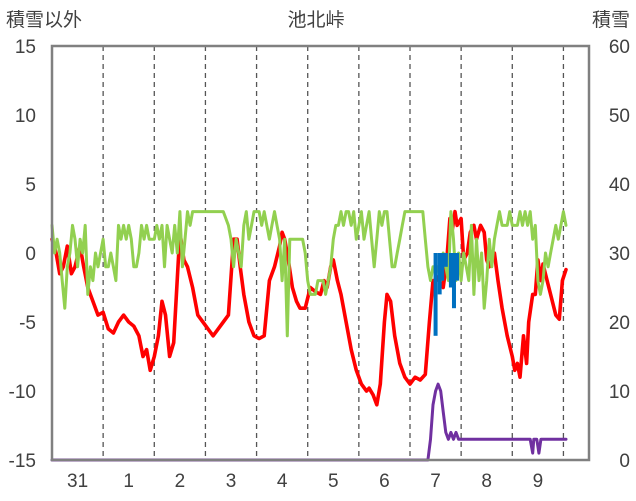 This screenshot has height=501, width=636. I want to click on y-tick-label: -5, so click(27, 323).